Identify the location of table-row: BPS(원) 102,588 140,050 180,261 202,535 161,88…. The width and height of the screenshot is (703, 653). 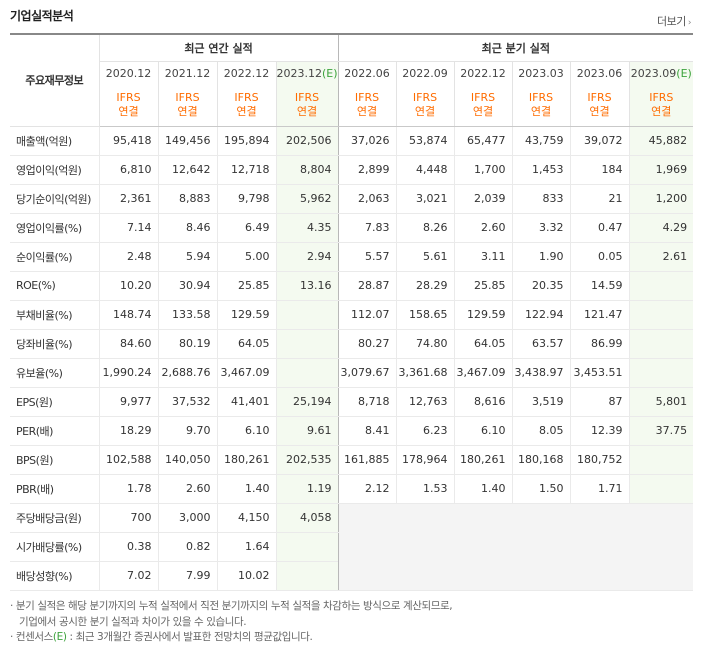
(352, 460).